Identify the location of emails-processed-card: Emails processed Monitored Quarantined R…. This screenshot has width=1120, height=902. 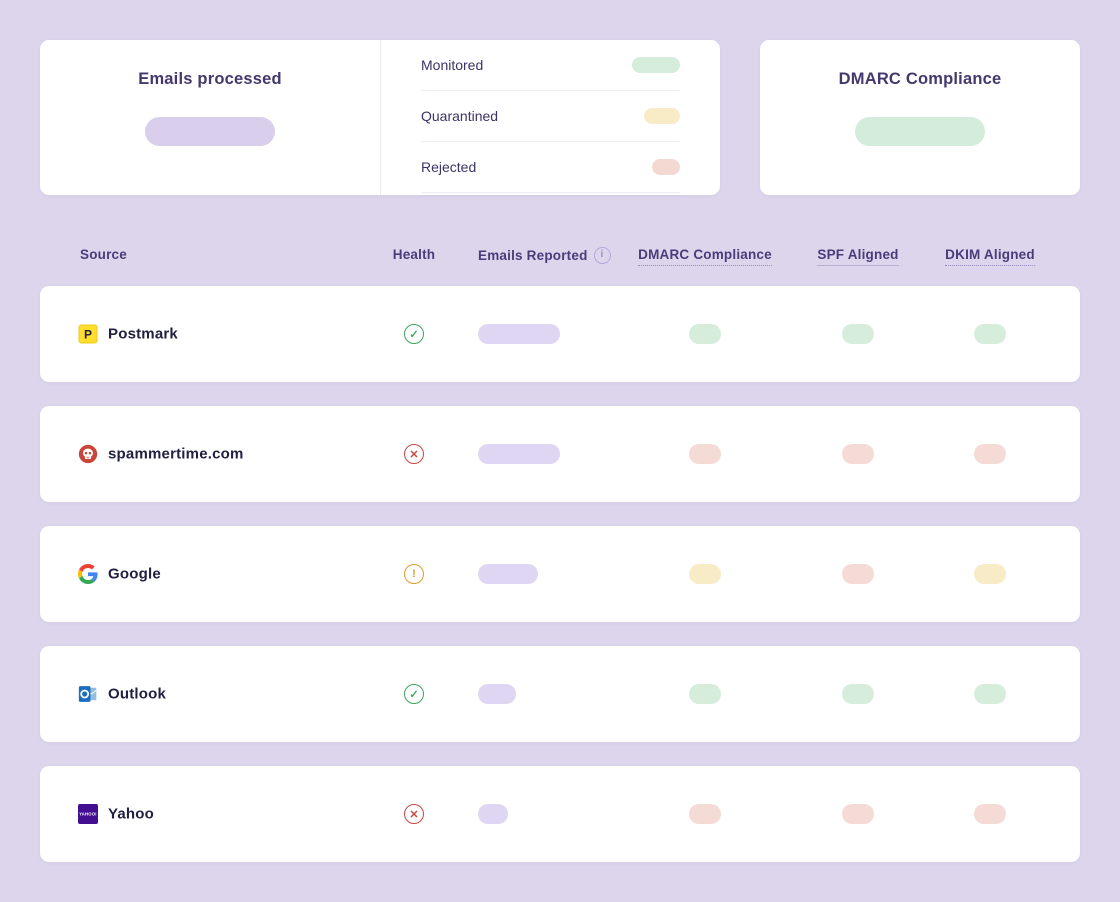
(380, 117).